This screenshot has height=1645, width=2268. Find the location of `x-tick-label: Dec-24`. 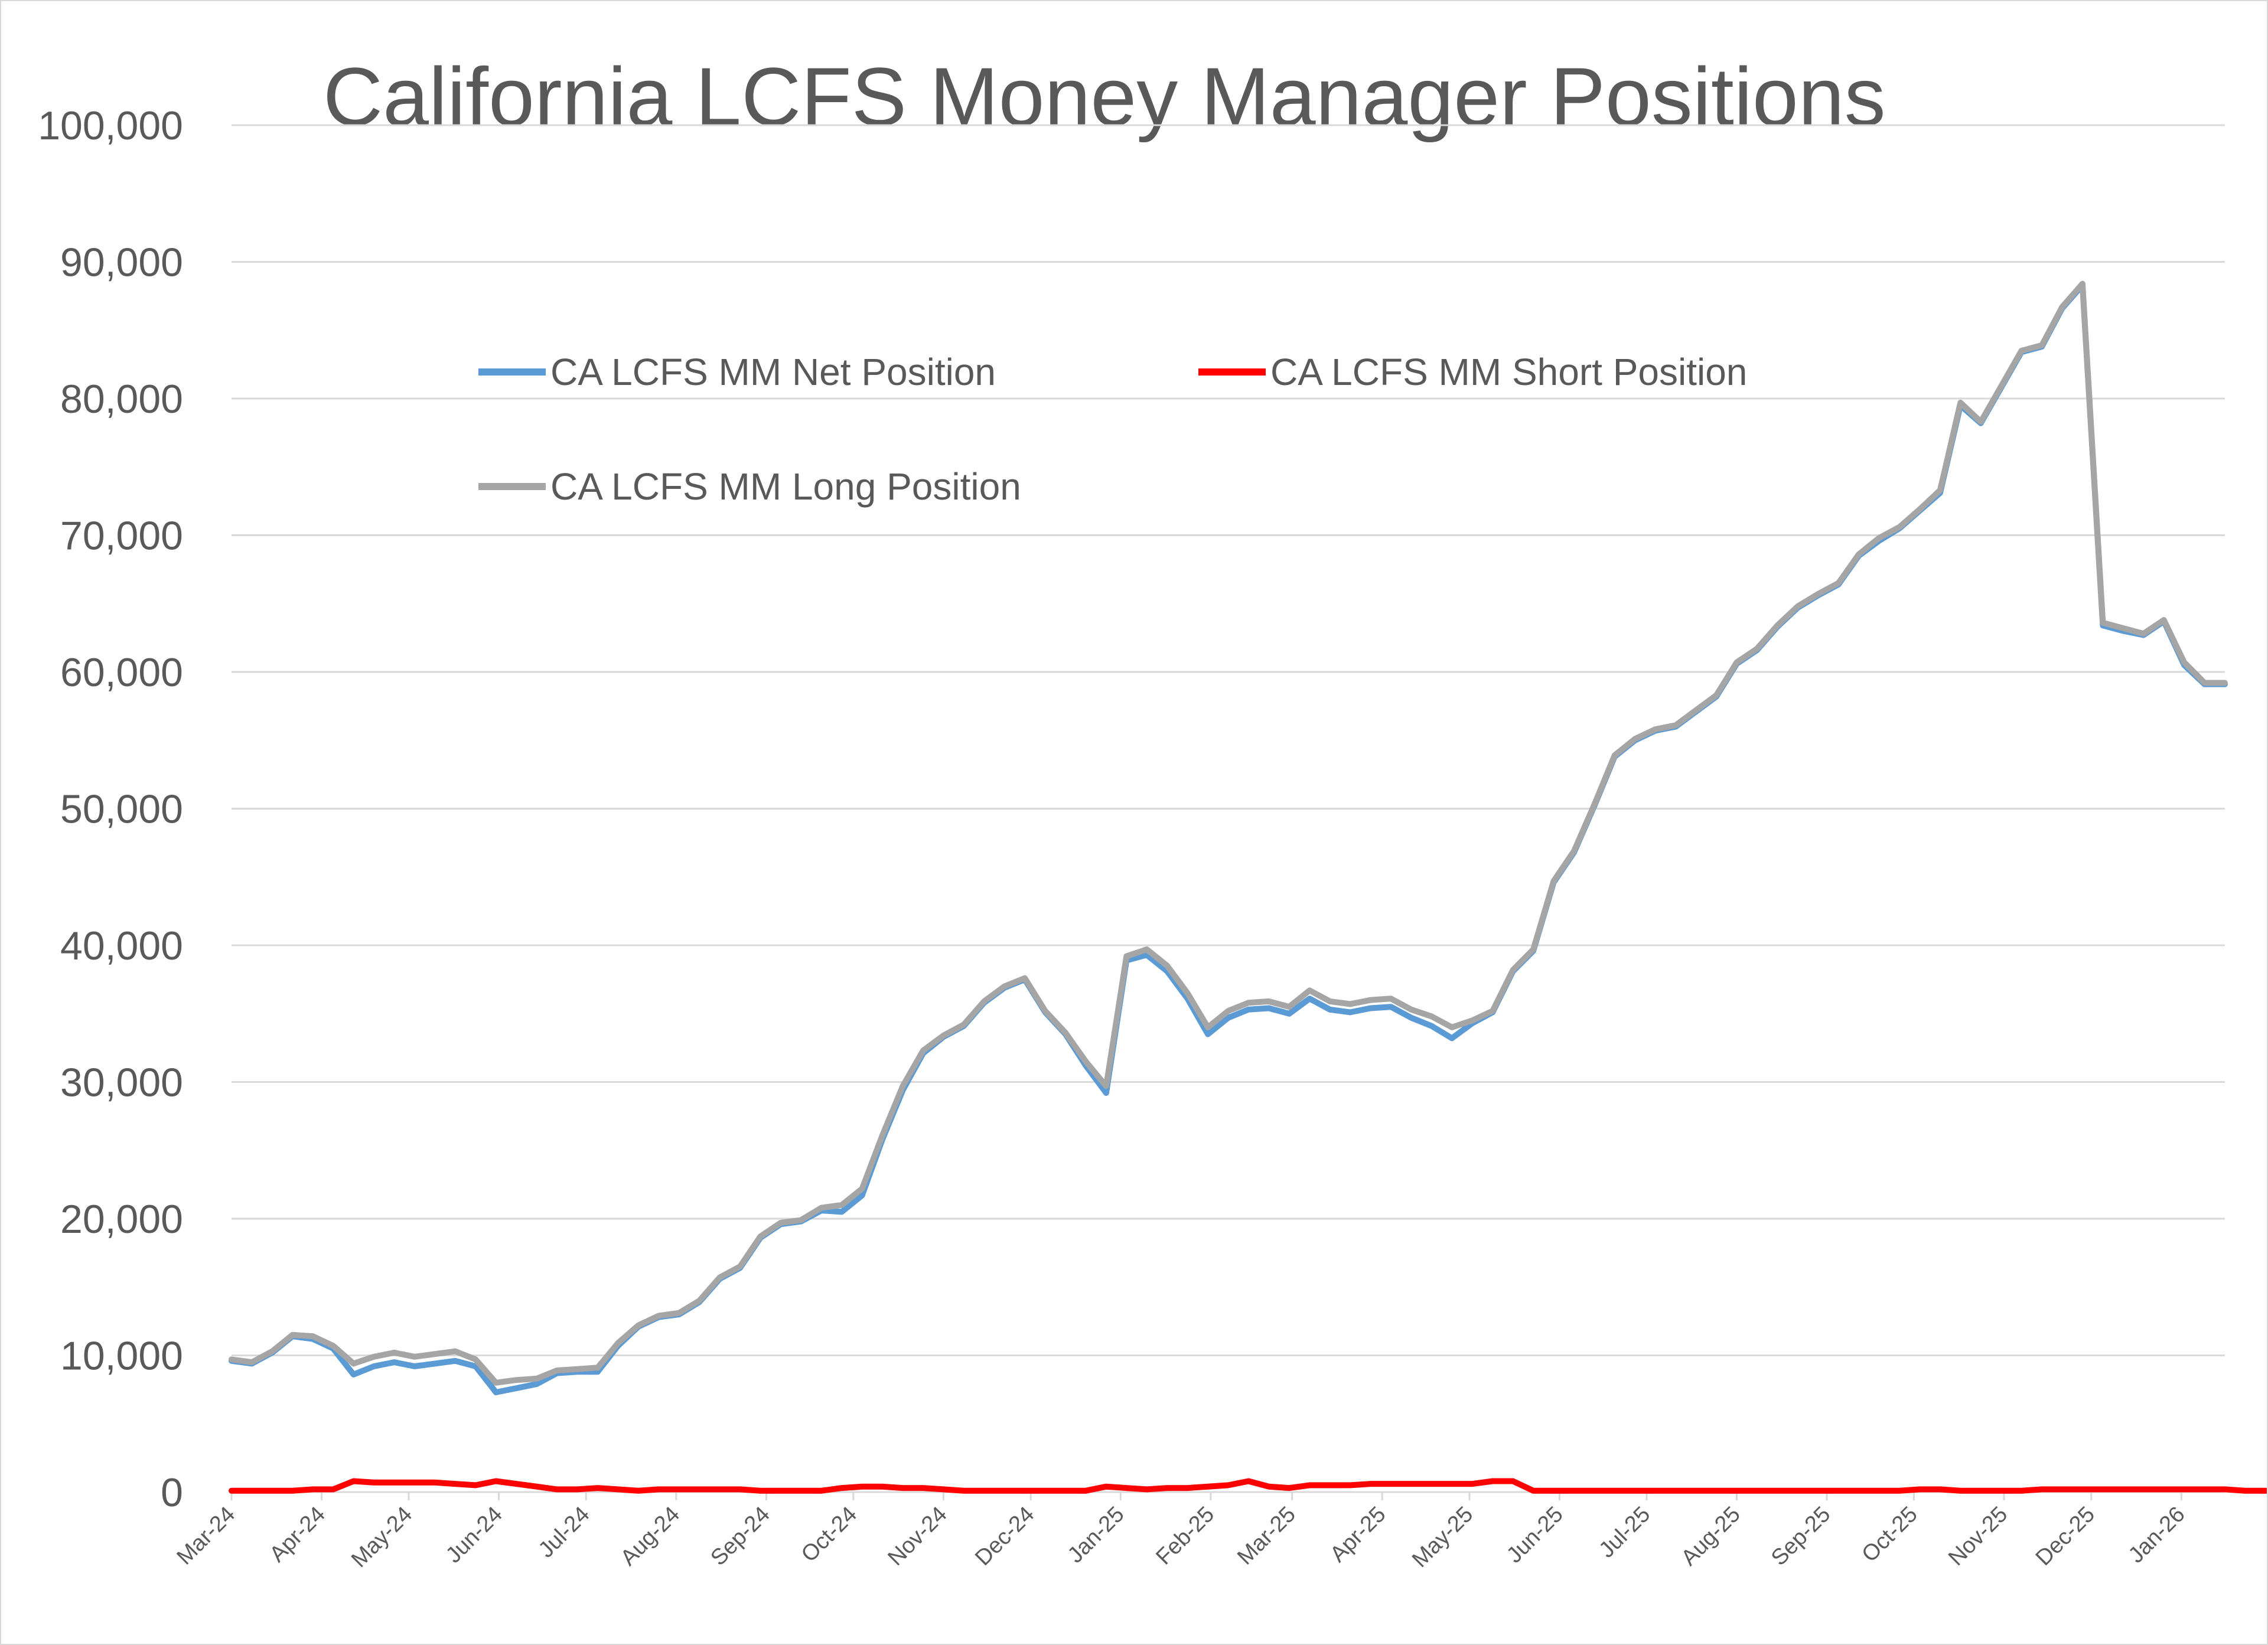

x-tick-label: Dec-24 is located at coordinates (1004, 1536).